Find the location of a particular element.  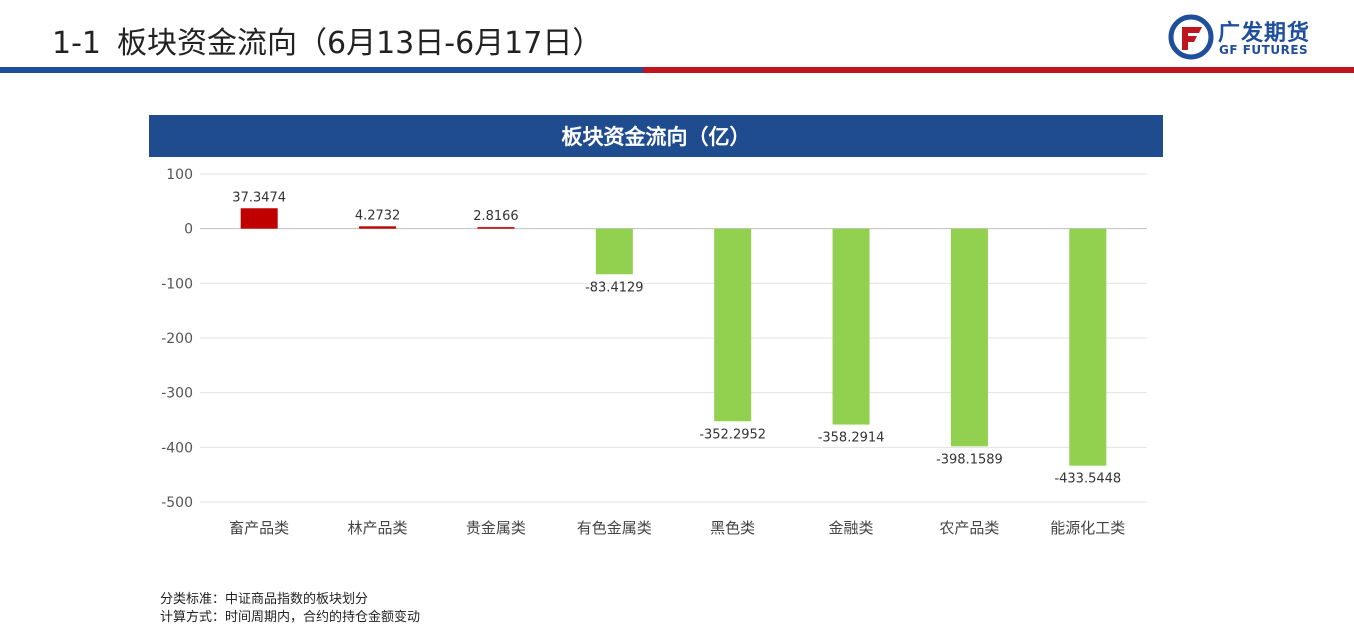

y-tick-label: -500 is located at coordinates (177, 503).